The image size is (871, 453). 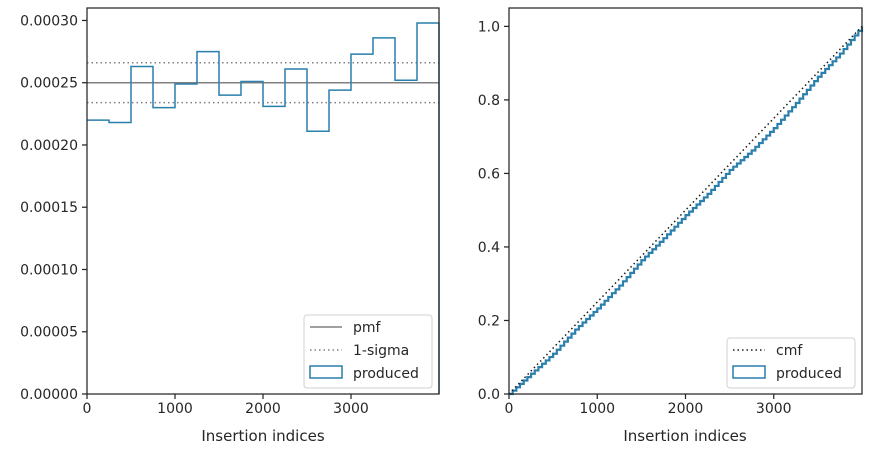 I want to click on histogram-legend: pmf 1-sigma produced, so click(x=368, y=351).